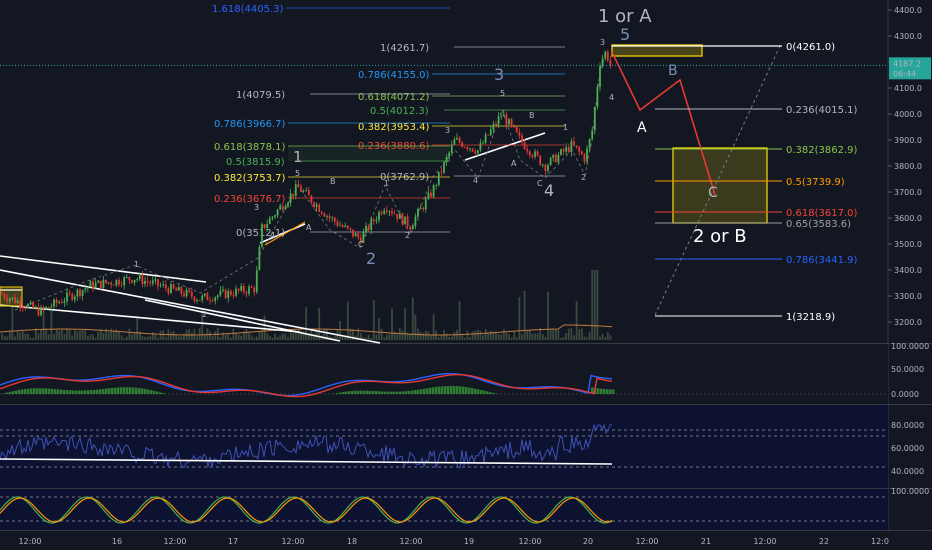 The image size is (932, 550). I want to click on fib-label: 0.786(3441.9), so click(822, 260).